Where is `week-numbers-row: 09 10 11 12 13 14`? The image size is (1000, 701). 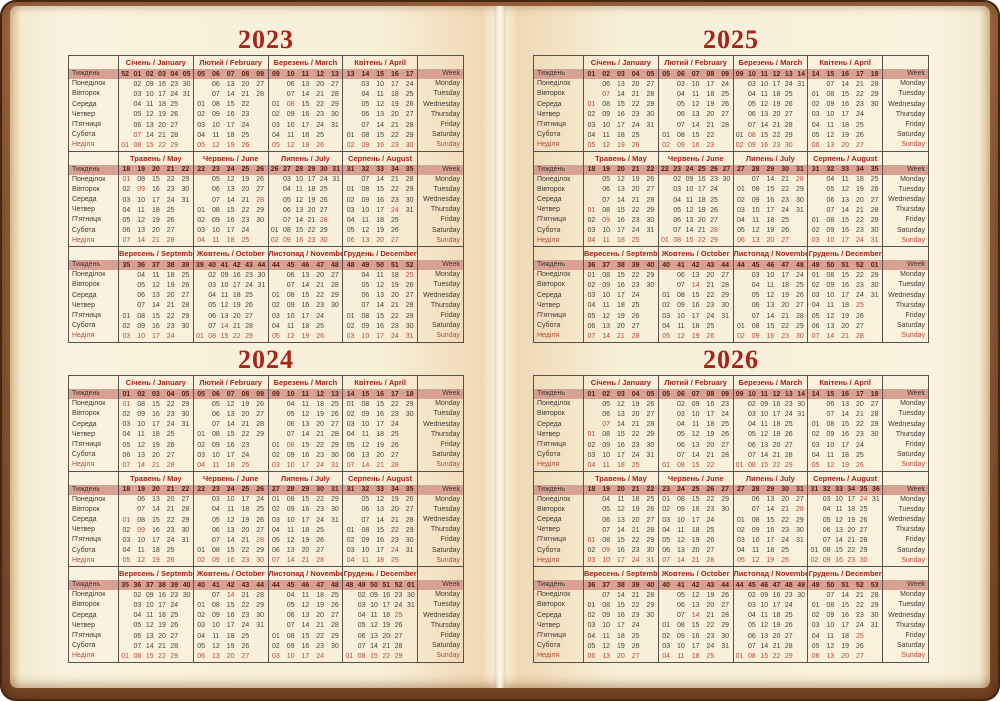 week-numbers-row: 09 10 11 12 13 14 is located at coordinates (770, 74).